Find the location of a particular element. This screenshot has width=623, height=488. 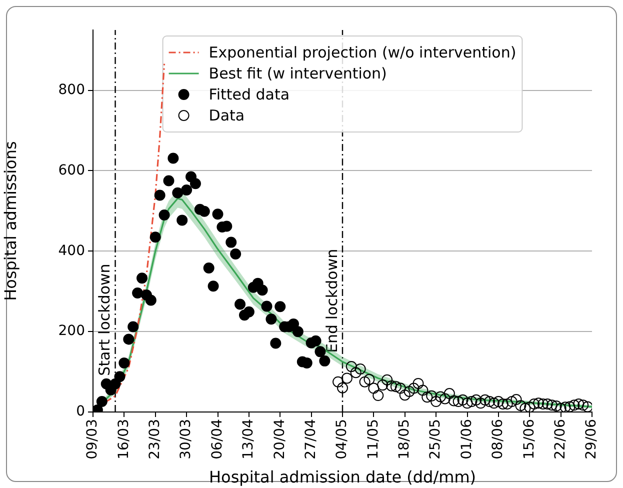

y-tick-label: 600 is located at coordinates (71, 170).